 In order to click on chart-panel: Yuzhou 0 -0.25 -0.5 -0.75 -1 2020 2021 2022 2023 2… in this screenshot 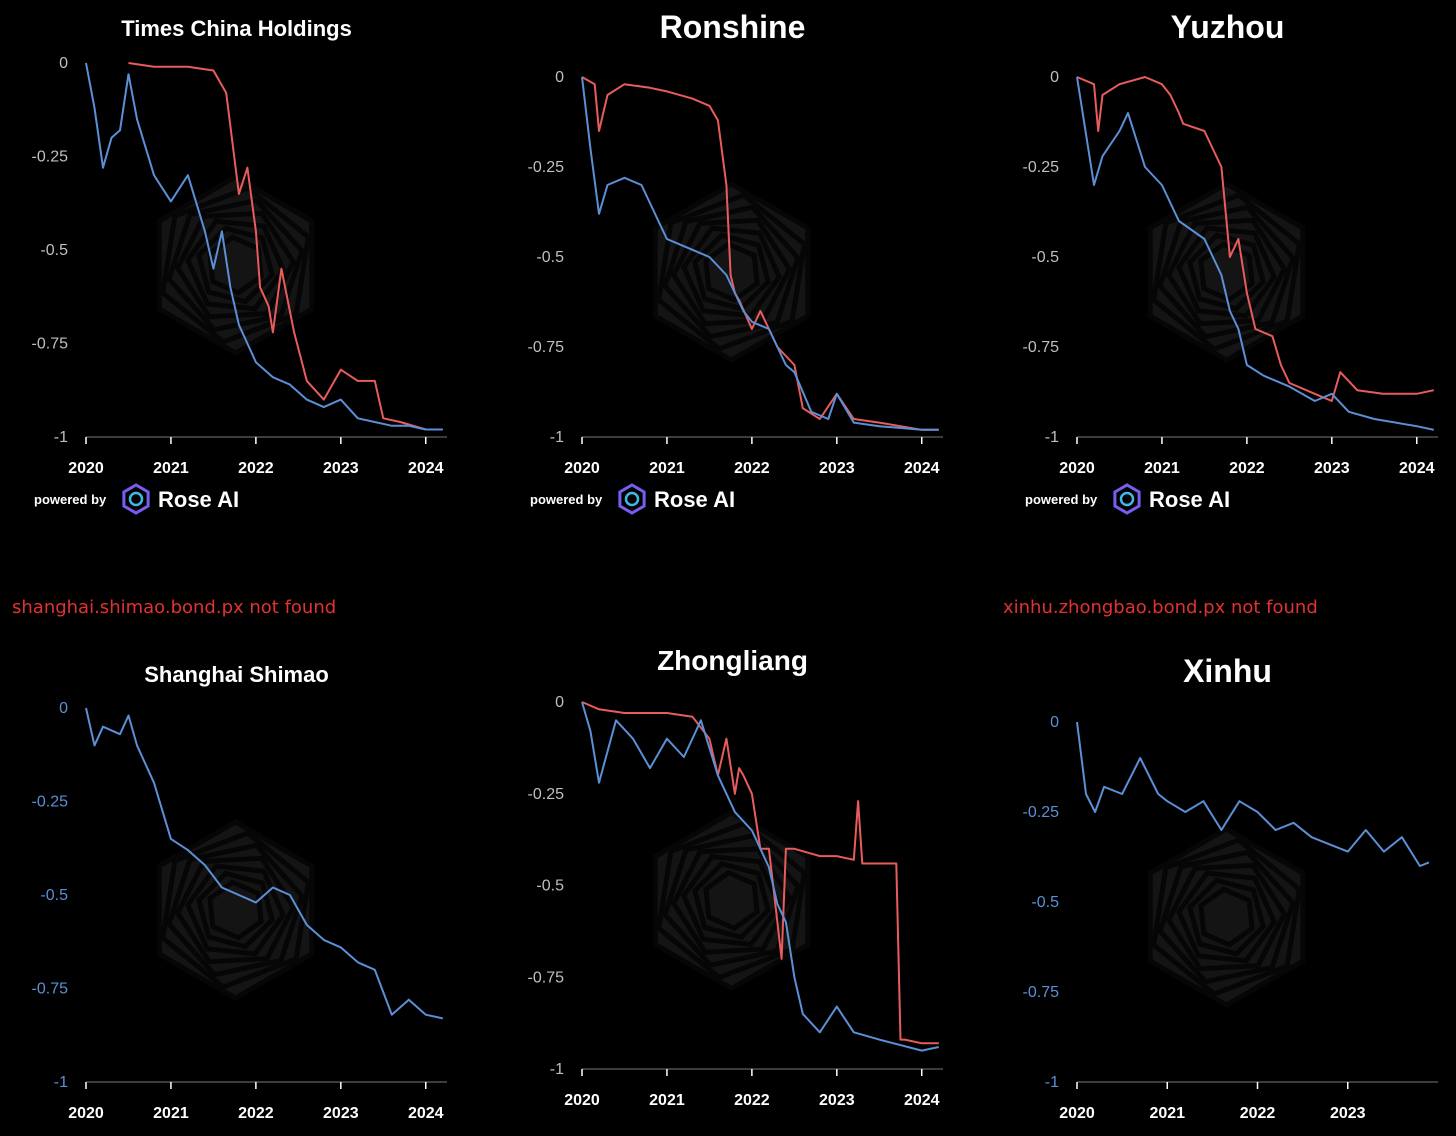, I will do `click(1223, 265)`.